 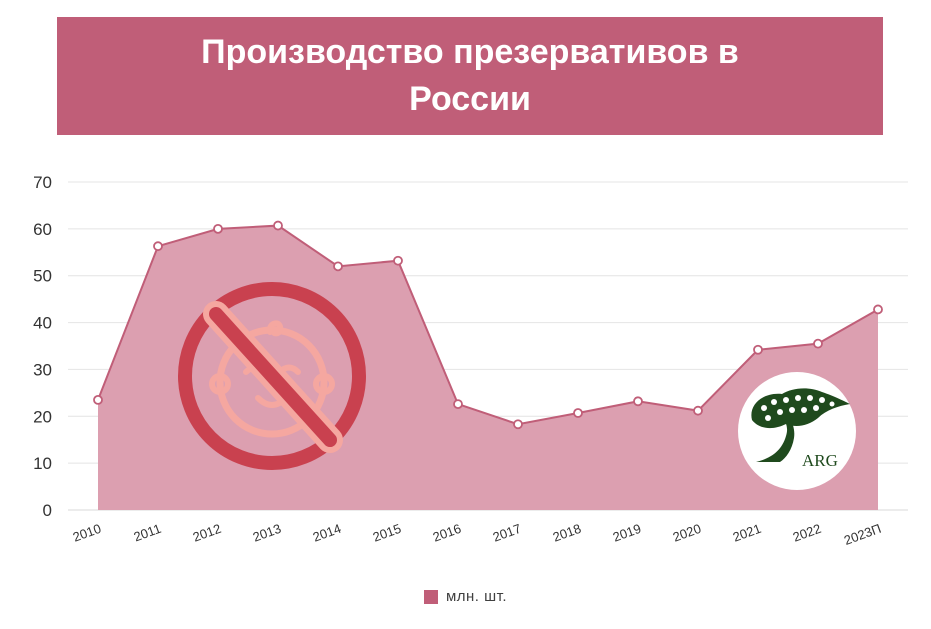 What do you see at coordinates (476, 596) in the screenshot?
I see `legend-label: млн. шт.` at bounding box center [476, 596].